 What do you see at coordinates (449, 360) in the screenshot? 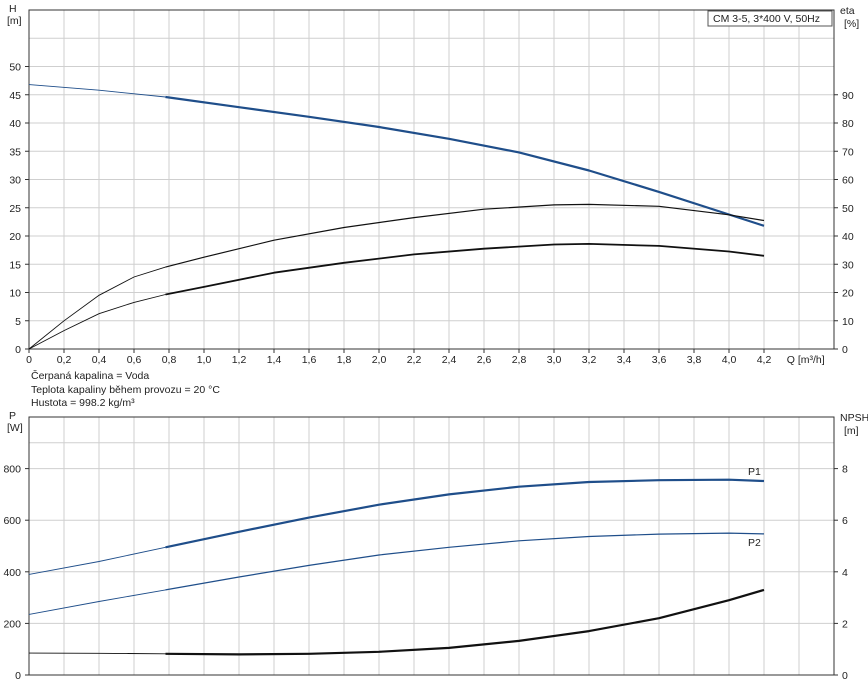
I see `x-tick-label: 2,4` at bounding box center [449, 360].